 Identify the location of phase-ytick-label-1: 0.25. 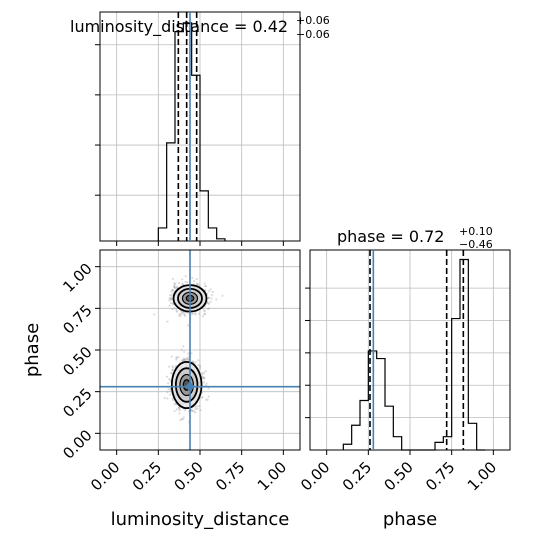
(77, 403).